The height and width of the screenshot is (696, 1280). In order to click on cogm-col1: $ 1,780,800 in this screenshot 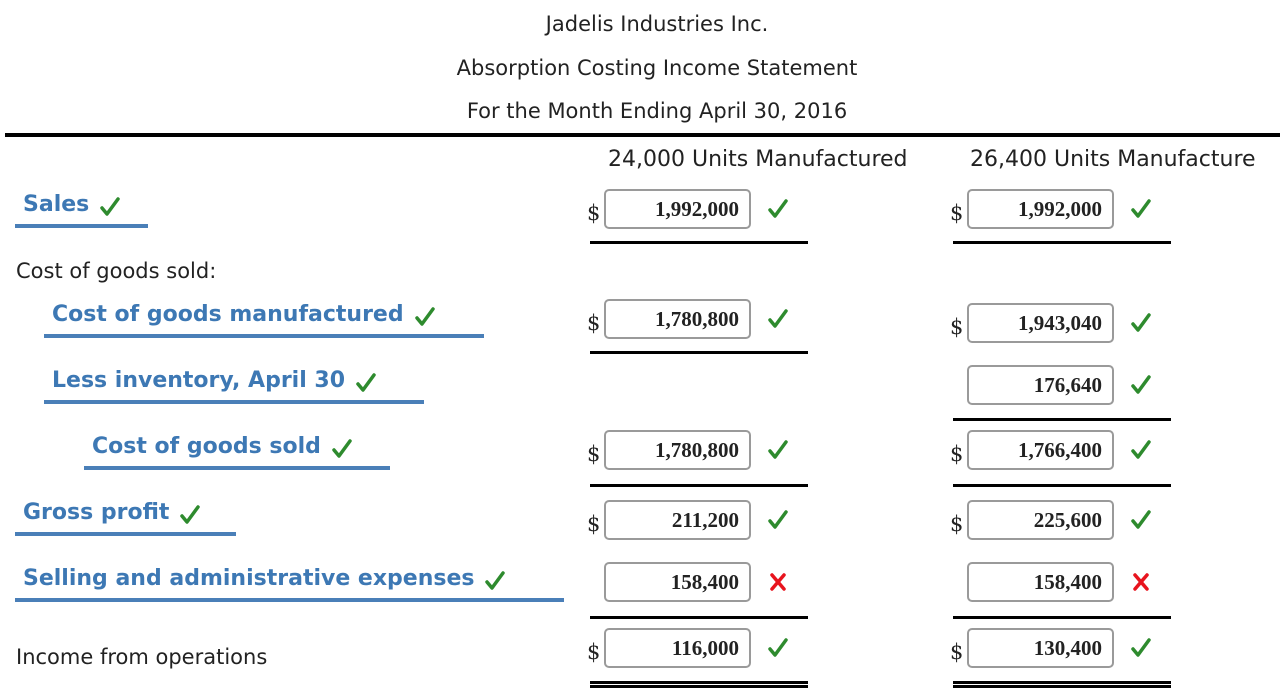, I will do `click(697, 323)`.